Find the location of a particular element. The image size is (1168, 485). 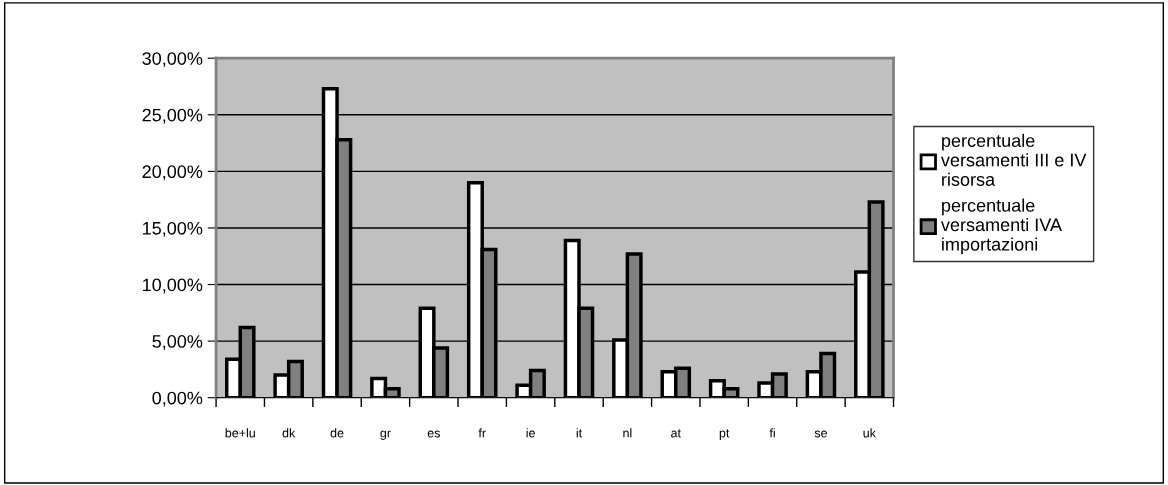

y-tick-label: 25,00% is located at coordinates (172, 116).